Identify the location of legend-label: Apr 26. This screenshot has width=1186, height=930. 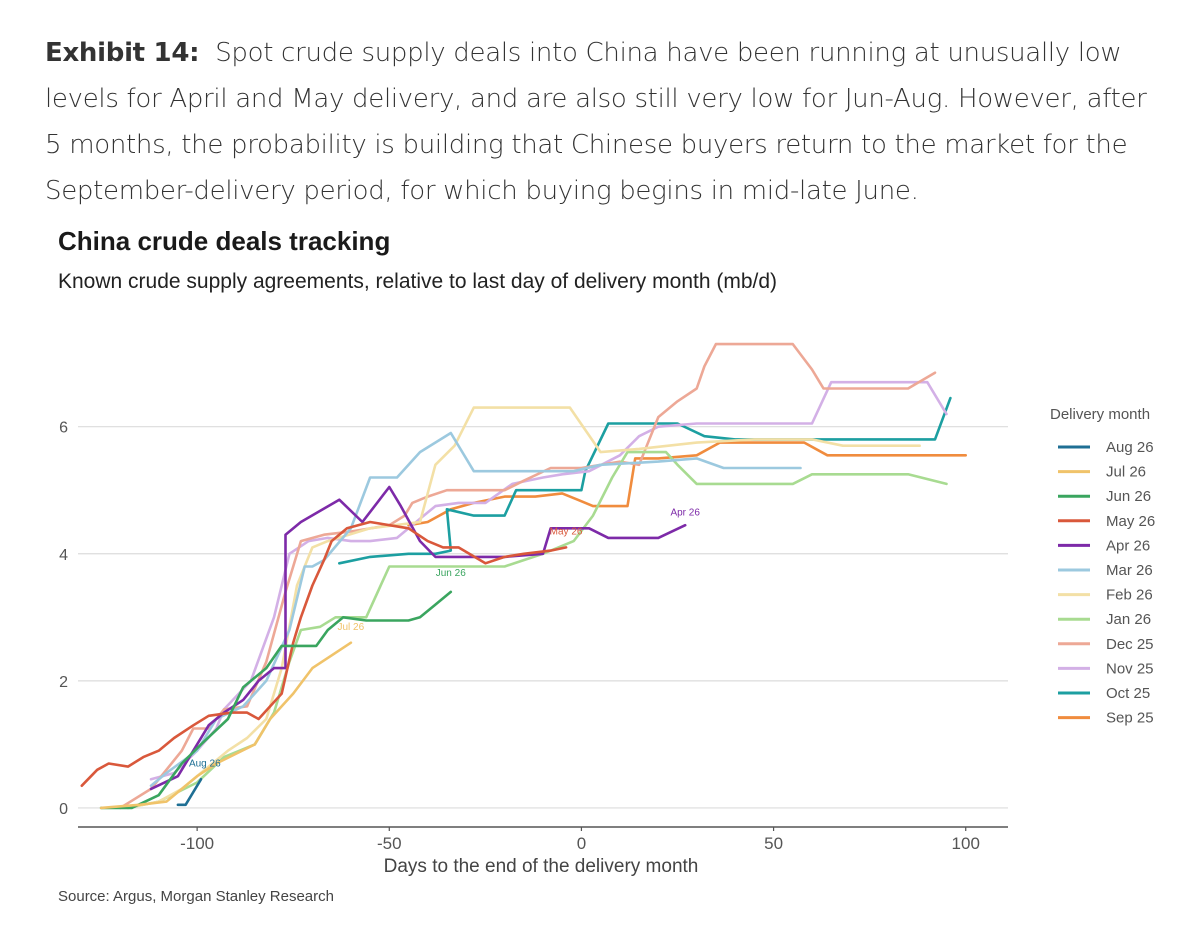
(1128, 545).